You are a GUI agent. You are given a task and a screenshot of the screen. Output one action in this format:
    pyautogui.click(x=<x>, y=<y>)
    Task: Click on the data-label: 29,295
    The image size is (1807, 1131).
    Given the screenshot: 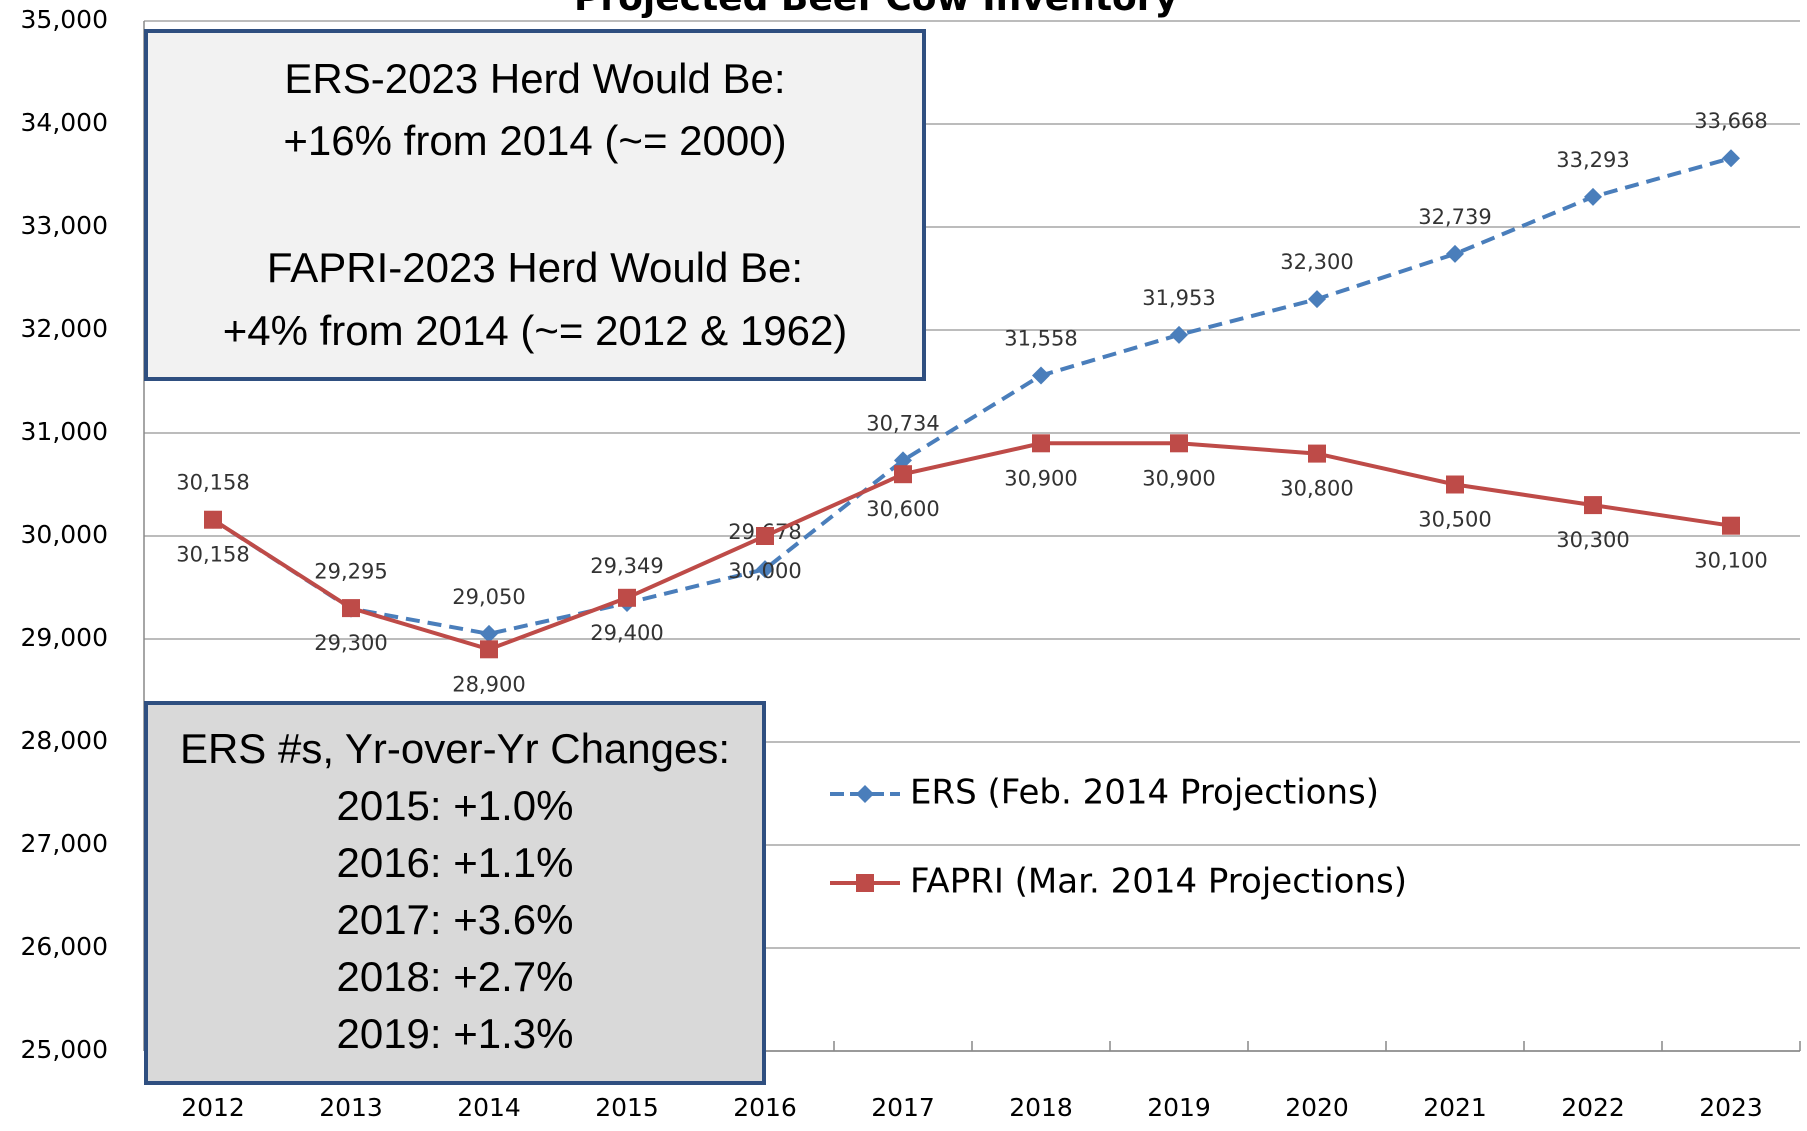 What is the action you would take?
    pyautogui.click(x=350, y=572)
    